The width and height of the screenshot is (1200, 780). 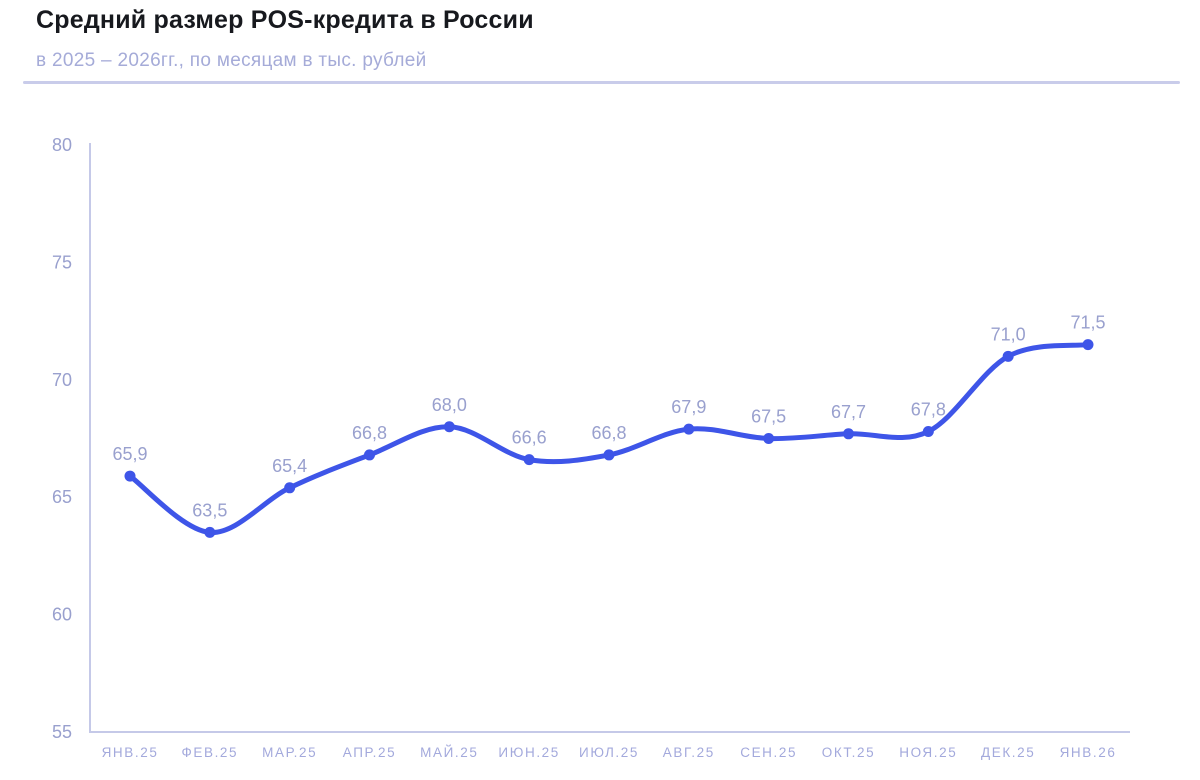 What do you see at coordinates (528, 752) in the screenshot?
I see `x-tick-label: ИЮН.25` at bounding box center [528, 752].